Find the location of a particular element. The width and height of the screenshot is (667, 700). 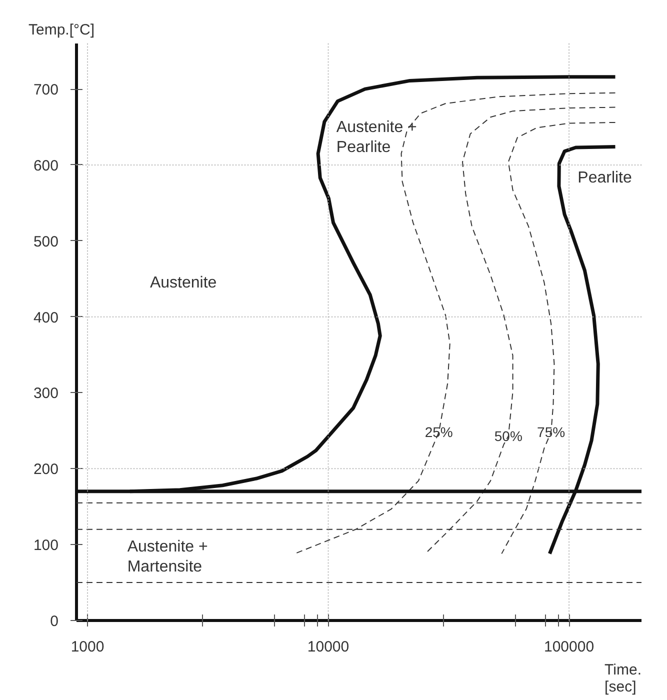

annotation: Pearlite is located at coordinates (605, 177).